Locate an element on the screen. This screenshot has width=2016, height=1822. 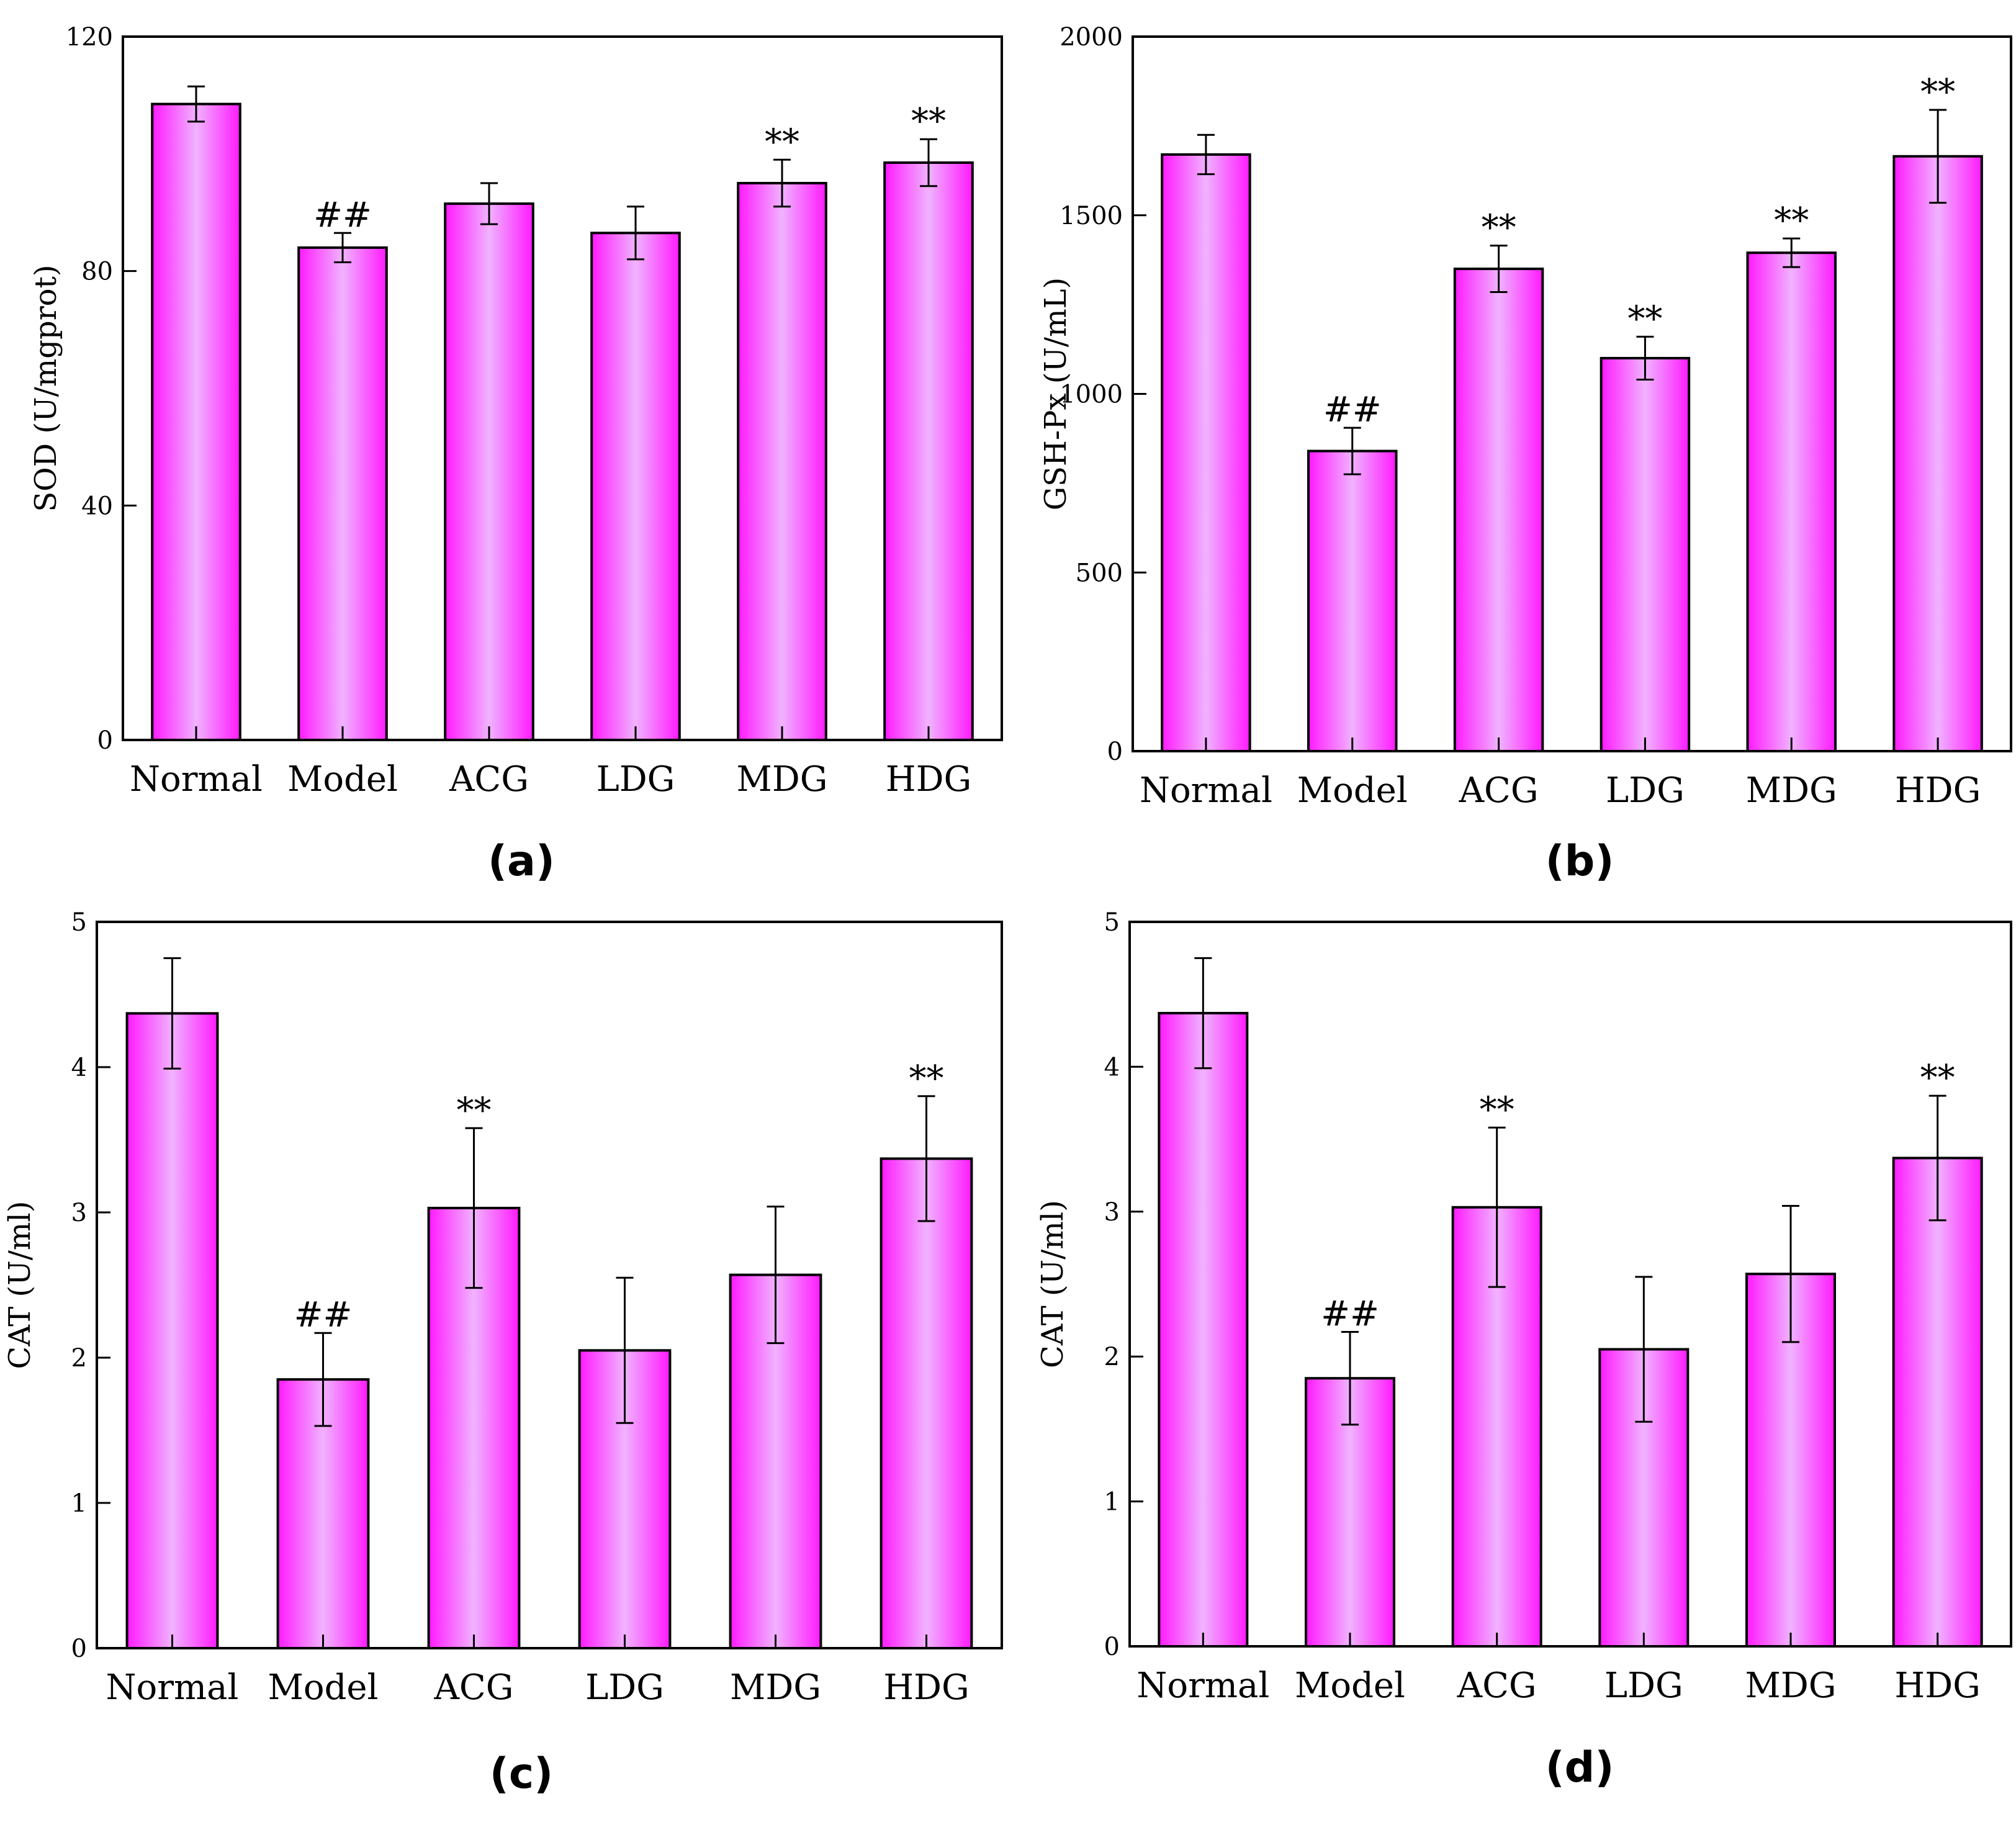
y-tick-label: 500 is located at coordinates (1099, 573).